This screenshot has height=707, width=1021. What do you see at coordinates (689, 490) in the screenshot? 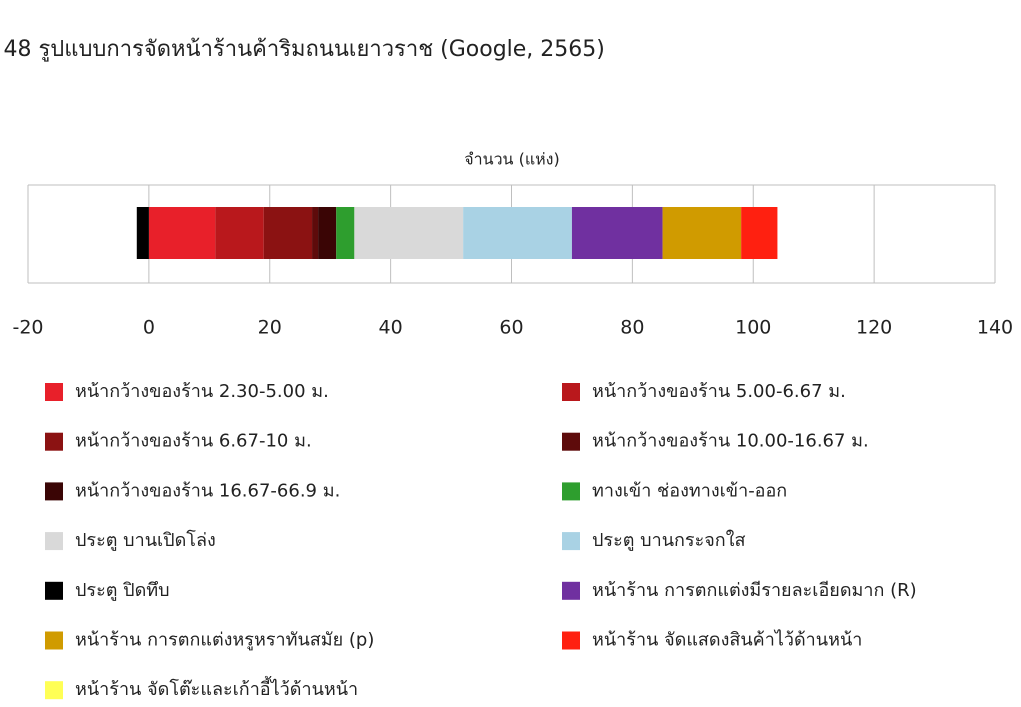
I see `legend-label: ทางเข้า ช่องทางเข้า-ออก` at bounding box center [689, 490].